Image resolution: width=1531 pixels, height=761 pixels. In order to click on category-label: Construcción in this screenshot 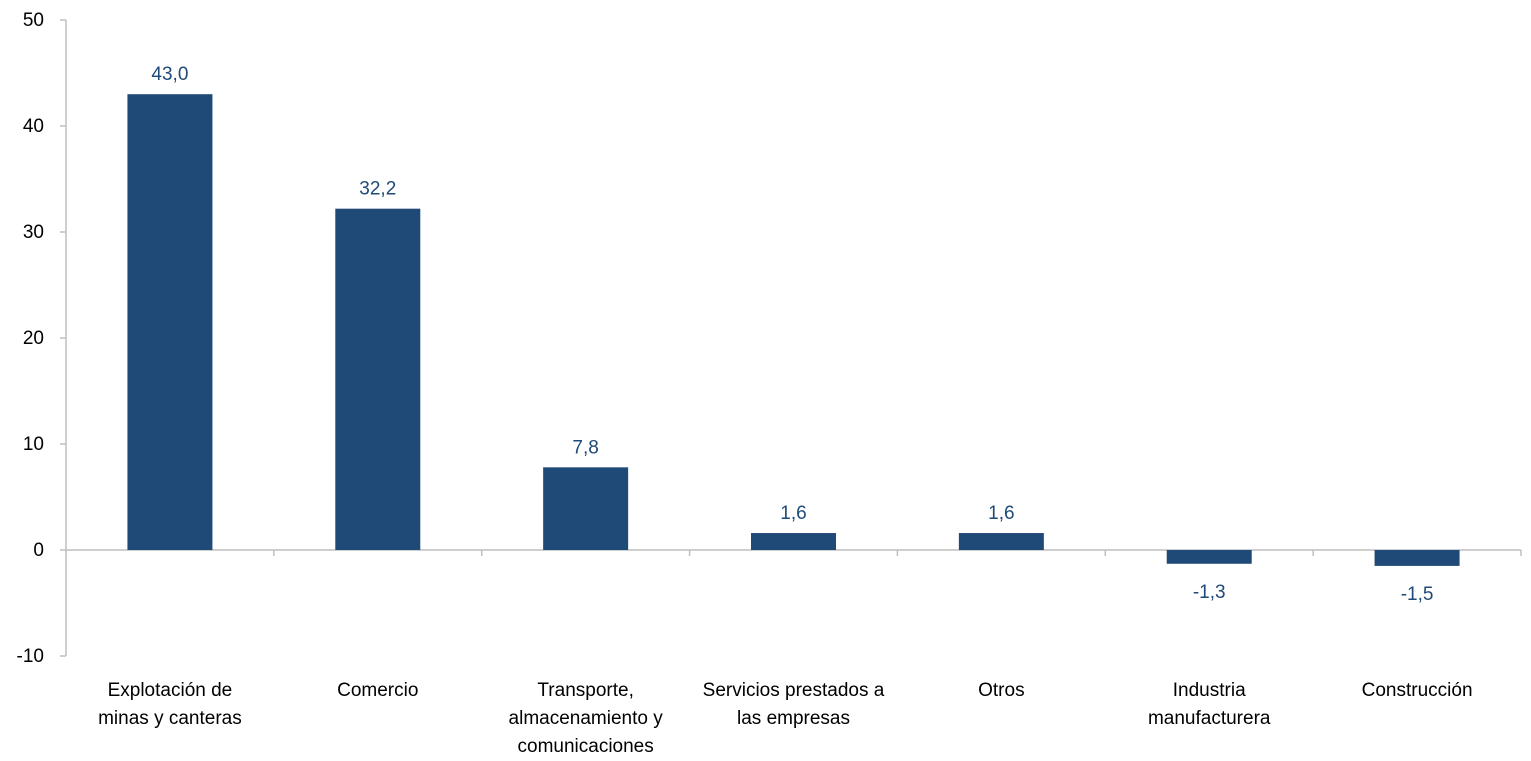, I will do `click(1417, 690)`.